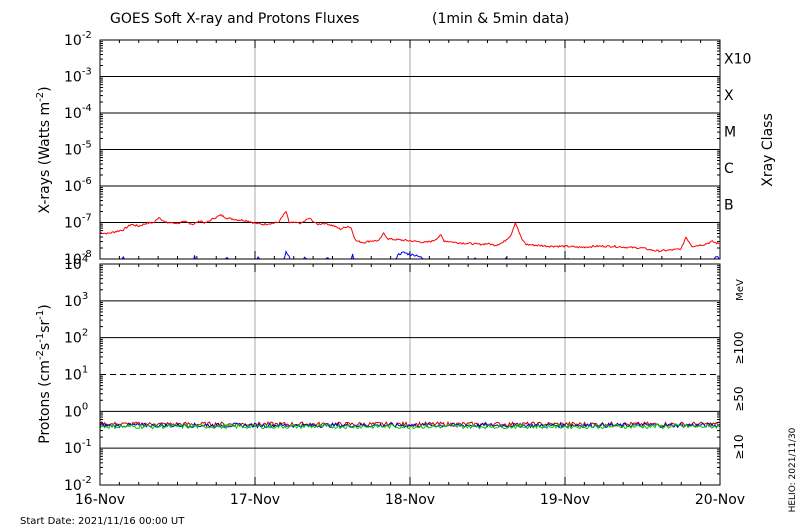 The image size is (800, 530). Describe the element at coordinates (78, 112) in the screenshot. I see `xray-y-tick-2: 10⁻⁴` at that location.